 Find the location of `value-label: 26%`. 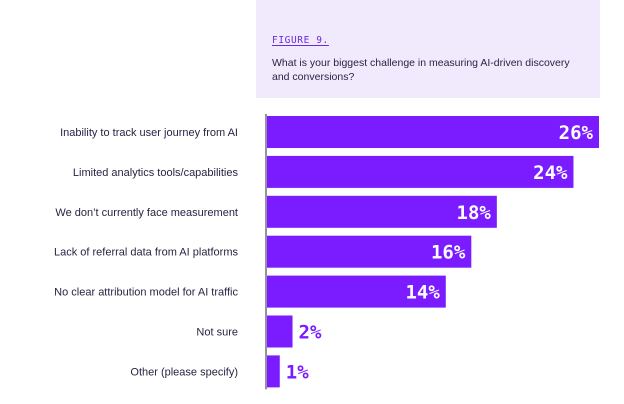

value-label: 26% is located at coordinates (576, 133).